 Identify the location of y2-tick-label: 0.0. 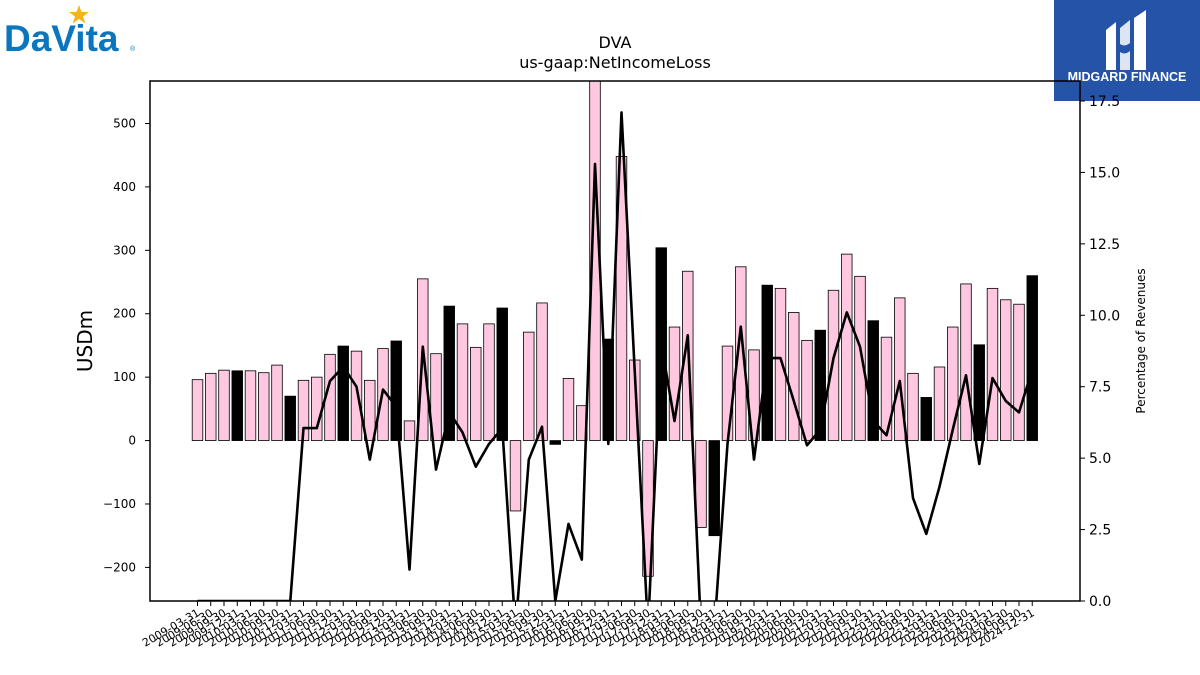
(1100, 602).